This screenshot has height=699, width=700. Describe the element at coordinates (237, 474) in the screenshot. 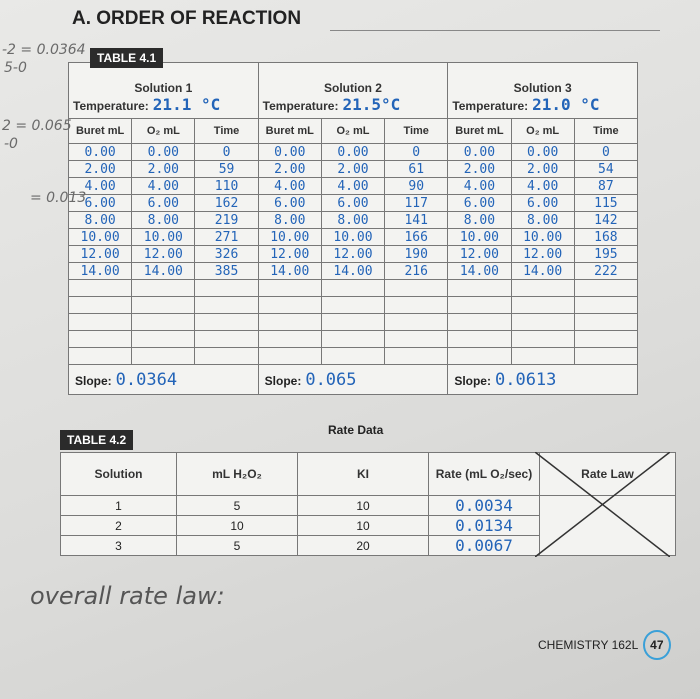

I see `column-header: mL H₂O₂` at that location.